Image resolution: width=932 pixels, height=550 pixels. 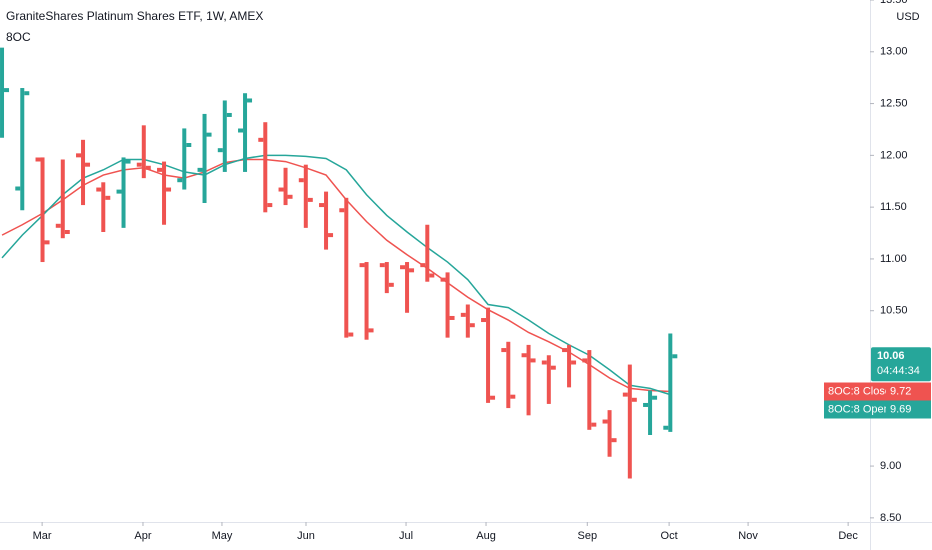 I want to click on series-value-label: 9.72, so click(x=900, y=391).